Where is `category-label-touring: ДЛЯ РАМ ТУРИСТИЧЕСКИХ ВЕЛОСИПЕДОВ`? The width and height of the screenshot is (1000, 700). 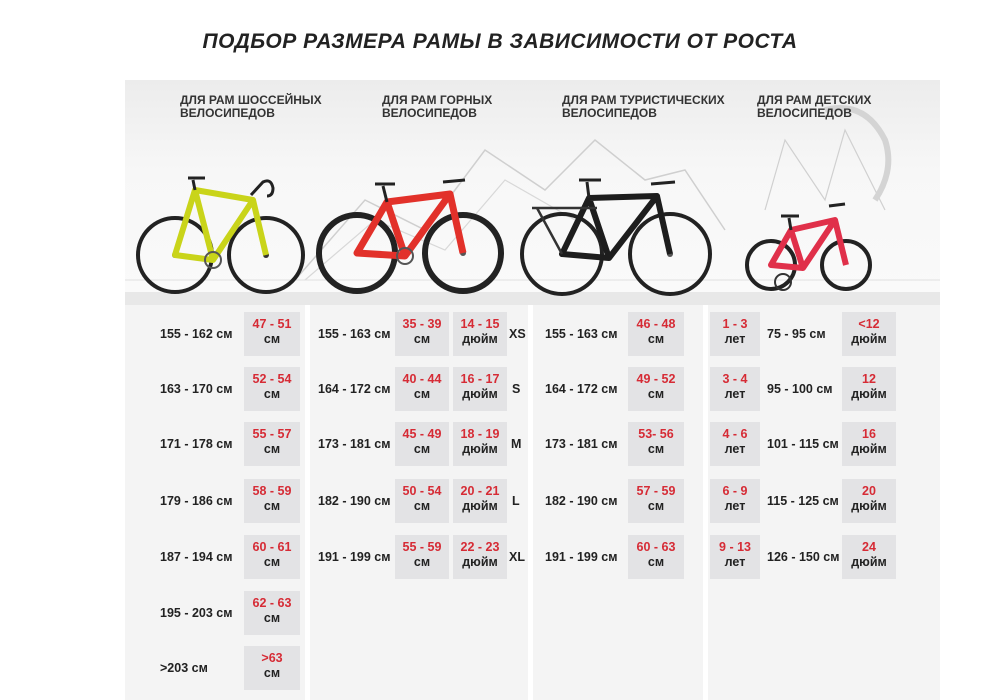 category-label-touring: ДЛЯ РАМ ТУРИСТИЧЕСКИХ ВЕЛОСИПЕДОВ is located at coordinates (643, 106).